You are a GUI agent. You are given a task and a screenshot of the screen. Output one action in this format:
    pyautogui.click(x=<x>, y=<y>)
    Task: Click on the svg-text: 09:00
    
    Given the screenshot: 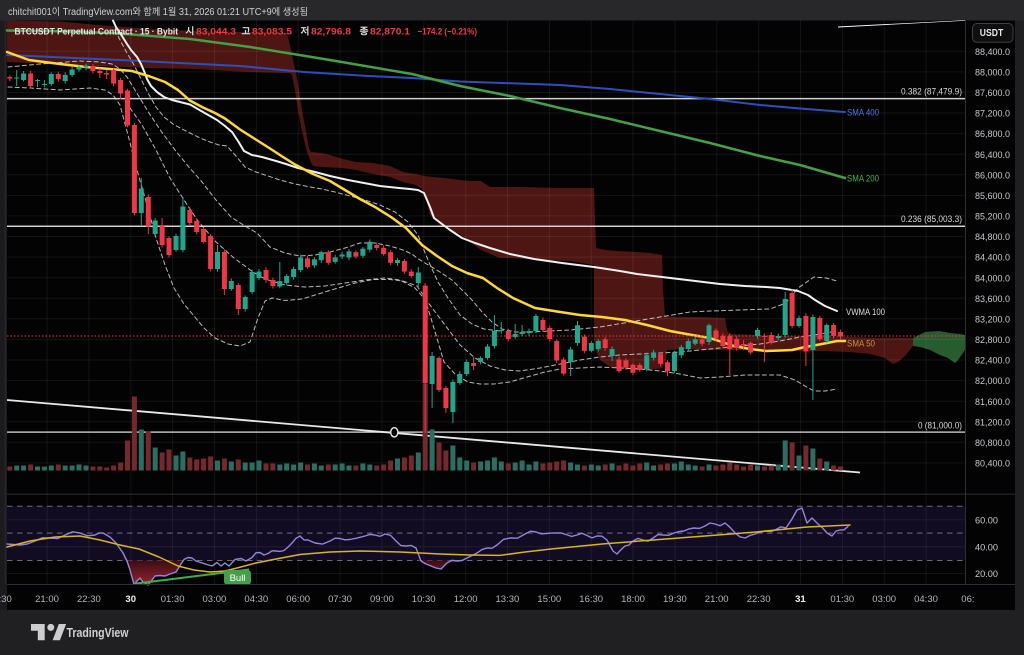 What is the action you would take?
    pyautogui.click(x=382, y=599)
    